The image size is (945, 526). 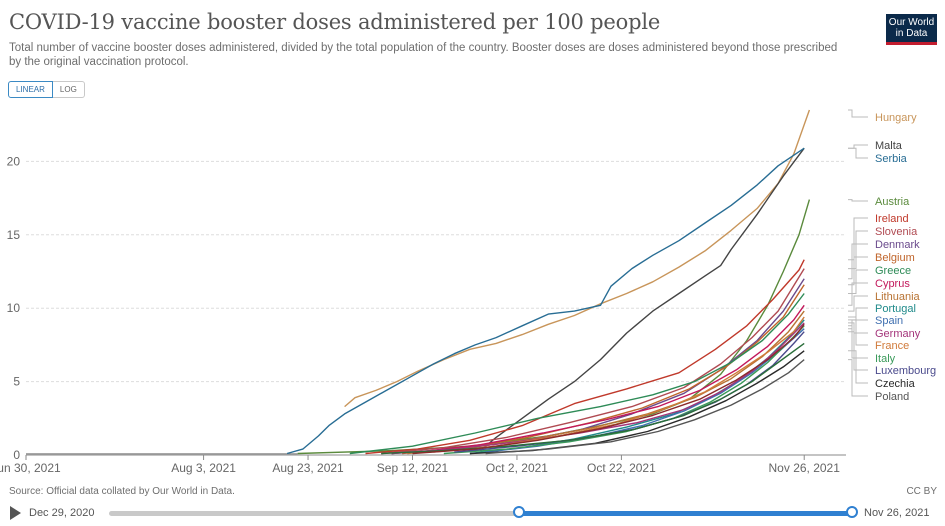 What do you see at coordinates (892, 346) in the screenshot?
I see `legend-label-france: France` at bounding box center [892, 346].